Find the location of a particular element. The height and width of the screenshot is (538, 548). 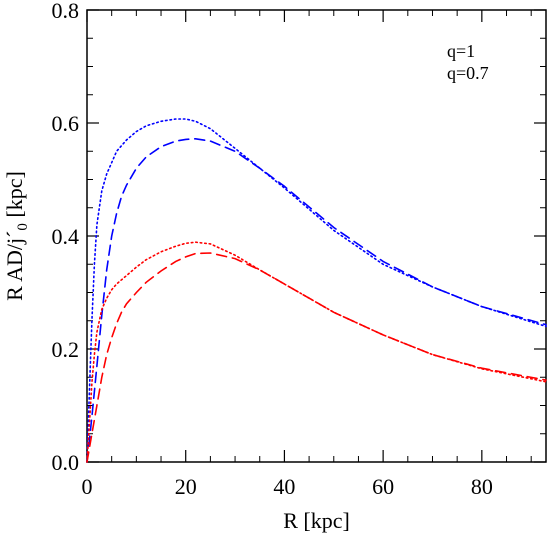

legend-entry-q1: q=1 is located at coordinates (461, 51).